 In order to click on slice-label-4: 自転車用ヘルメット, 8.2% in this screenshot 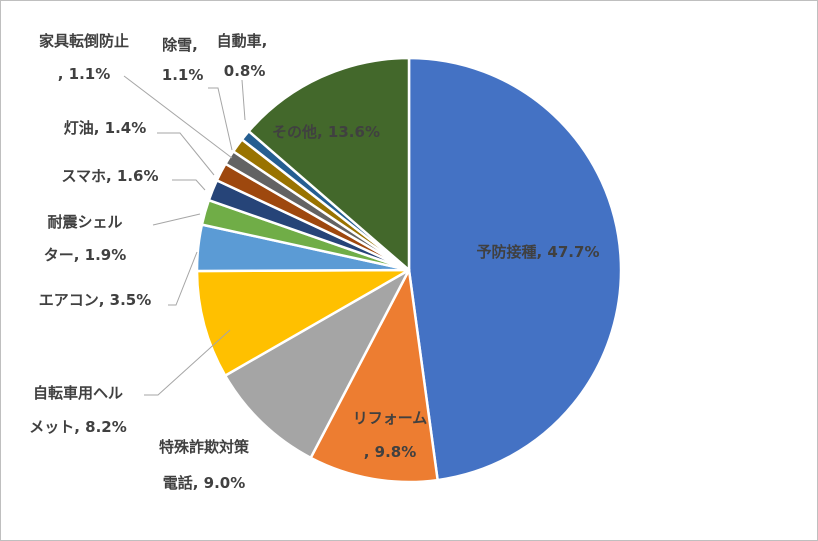, I will do `click(78, 410)`.